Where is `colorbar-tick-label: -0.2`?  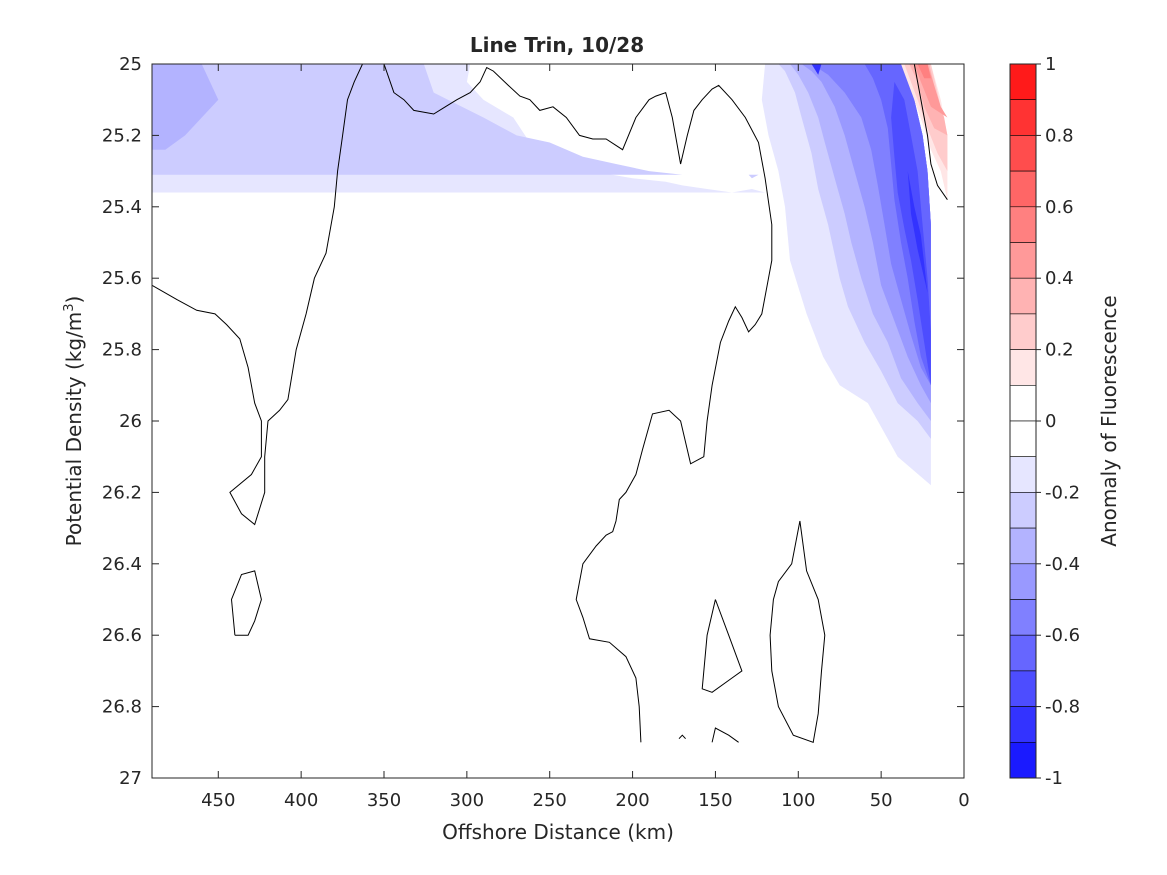 colorbar-tick-label: -0.2 is located at coordinates (1062, 492).